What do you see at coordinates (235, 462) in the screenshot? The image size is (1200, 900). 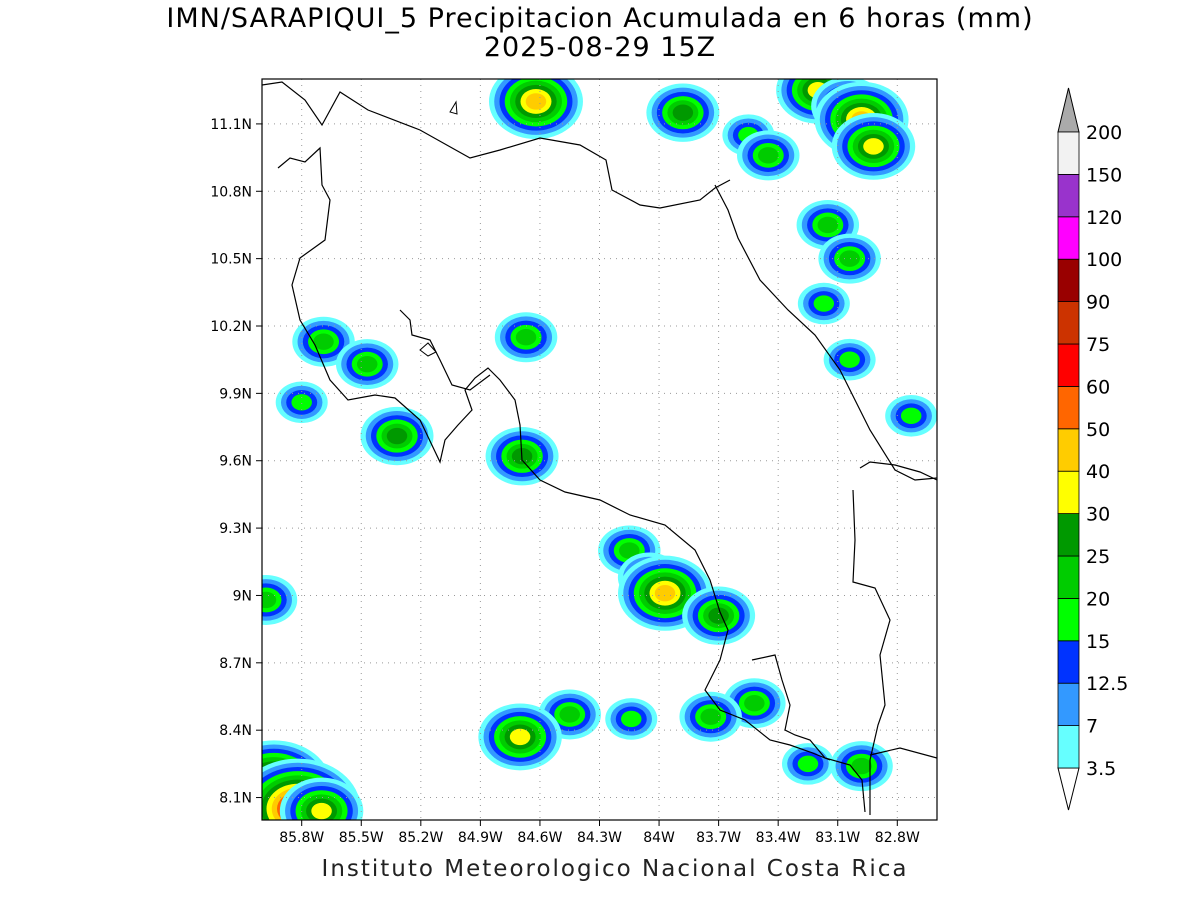 I see `lat-tick-label: 9.6N` at bounding box center [235, 462].